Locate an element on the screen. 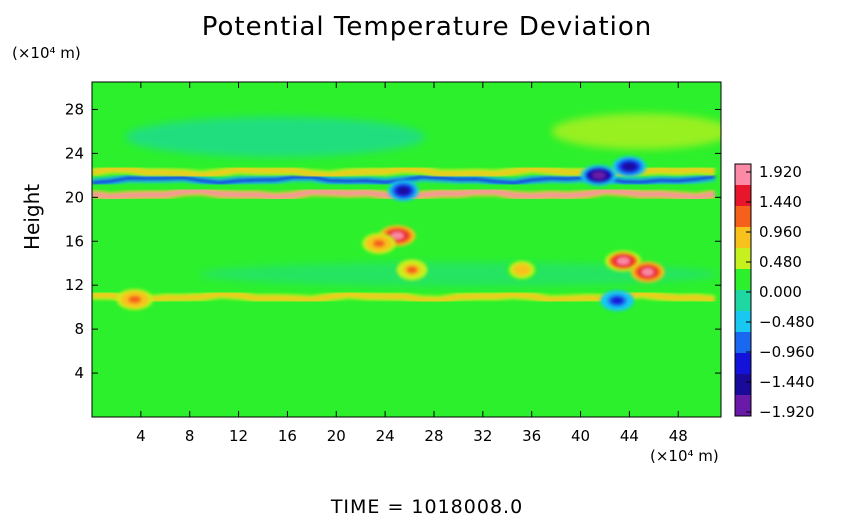  x-tick-label: 48 is located at coordinates (678, 436).